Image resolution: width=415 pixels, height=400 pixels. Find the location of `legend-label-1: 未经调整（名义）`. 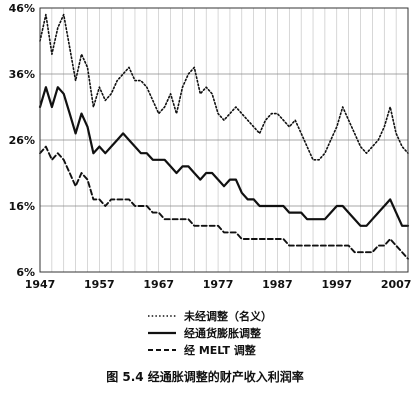

legend-label-1: 未经调整（名义） is located at coordinates (227, 316).